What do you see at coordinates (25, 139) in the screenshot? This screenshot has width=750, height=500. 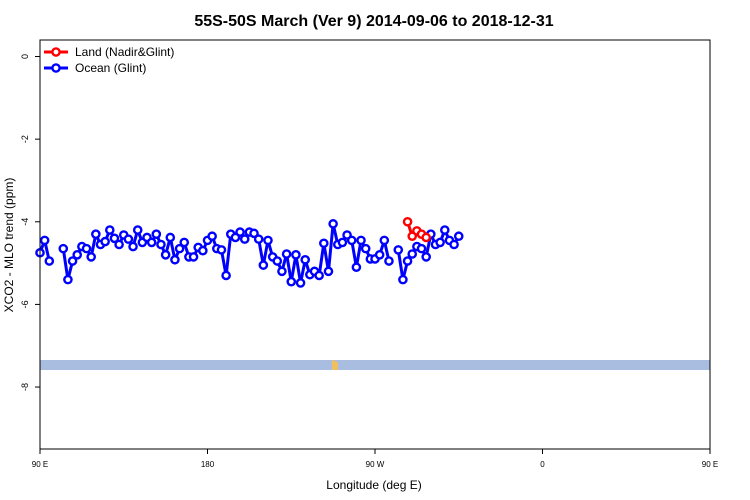 I see `y-tick-label-1: -2` at bounding box center [25, 139].